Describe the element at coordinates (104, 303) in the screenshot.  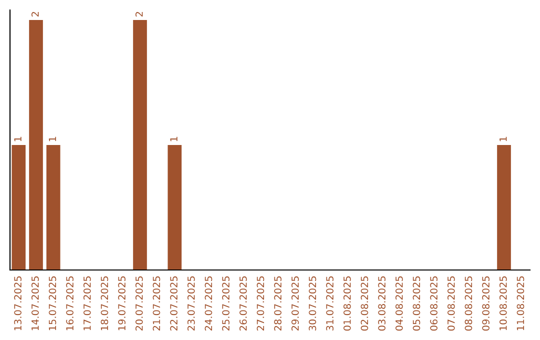
I see `x-tick-label: 18.07.2025` at that location.